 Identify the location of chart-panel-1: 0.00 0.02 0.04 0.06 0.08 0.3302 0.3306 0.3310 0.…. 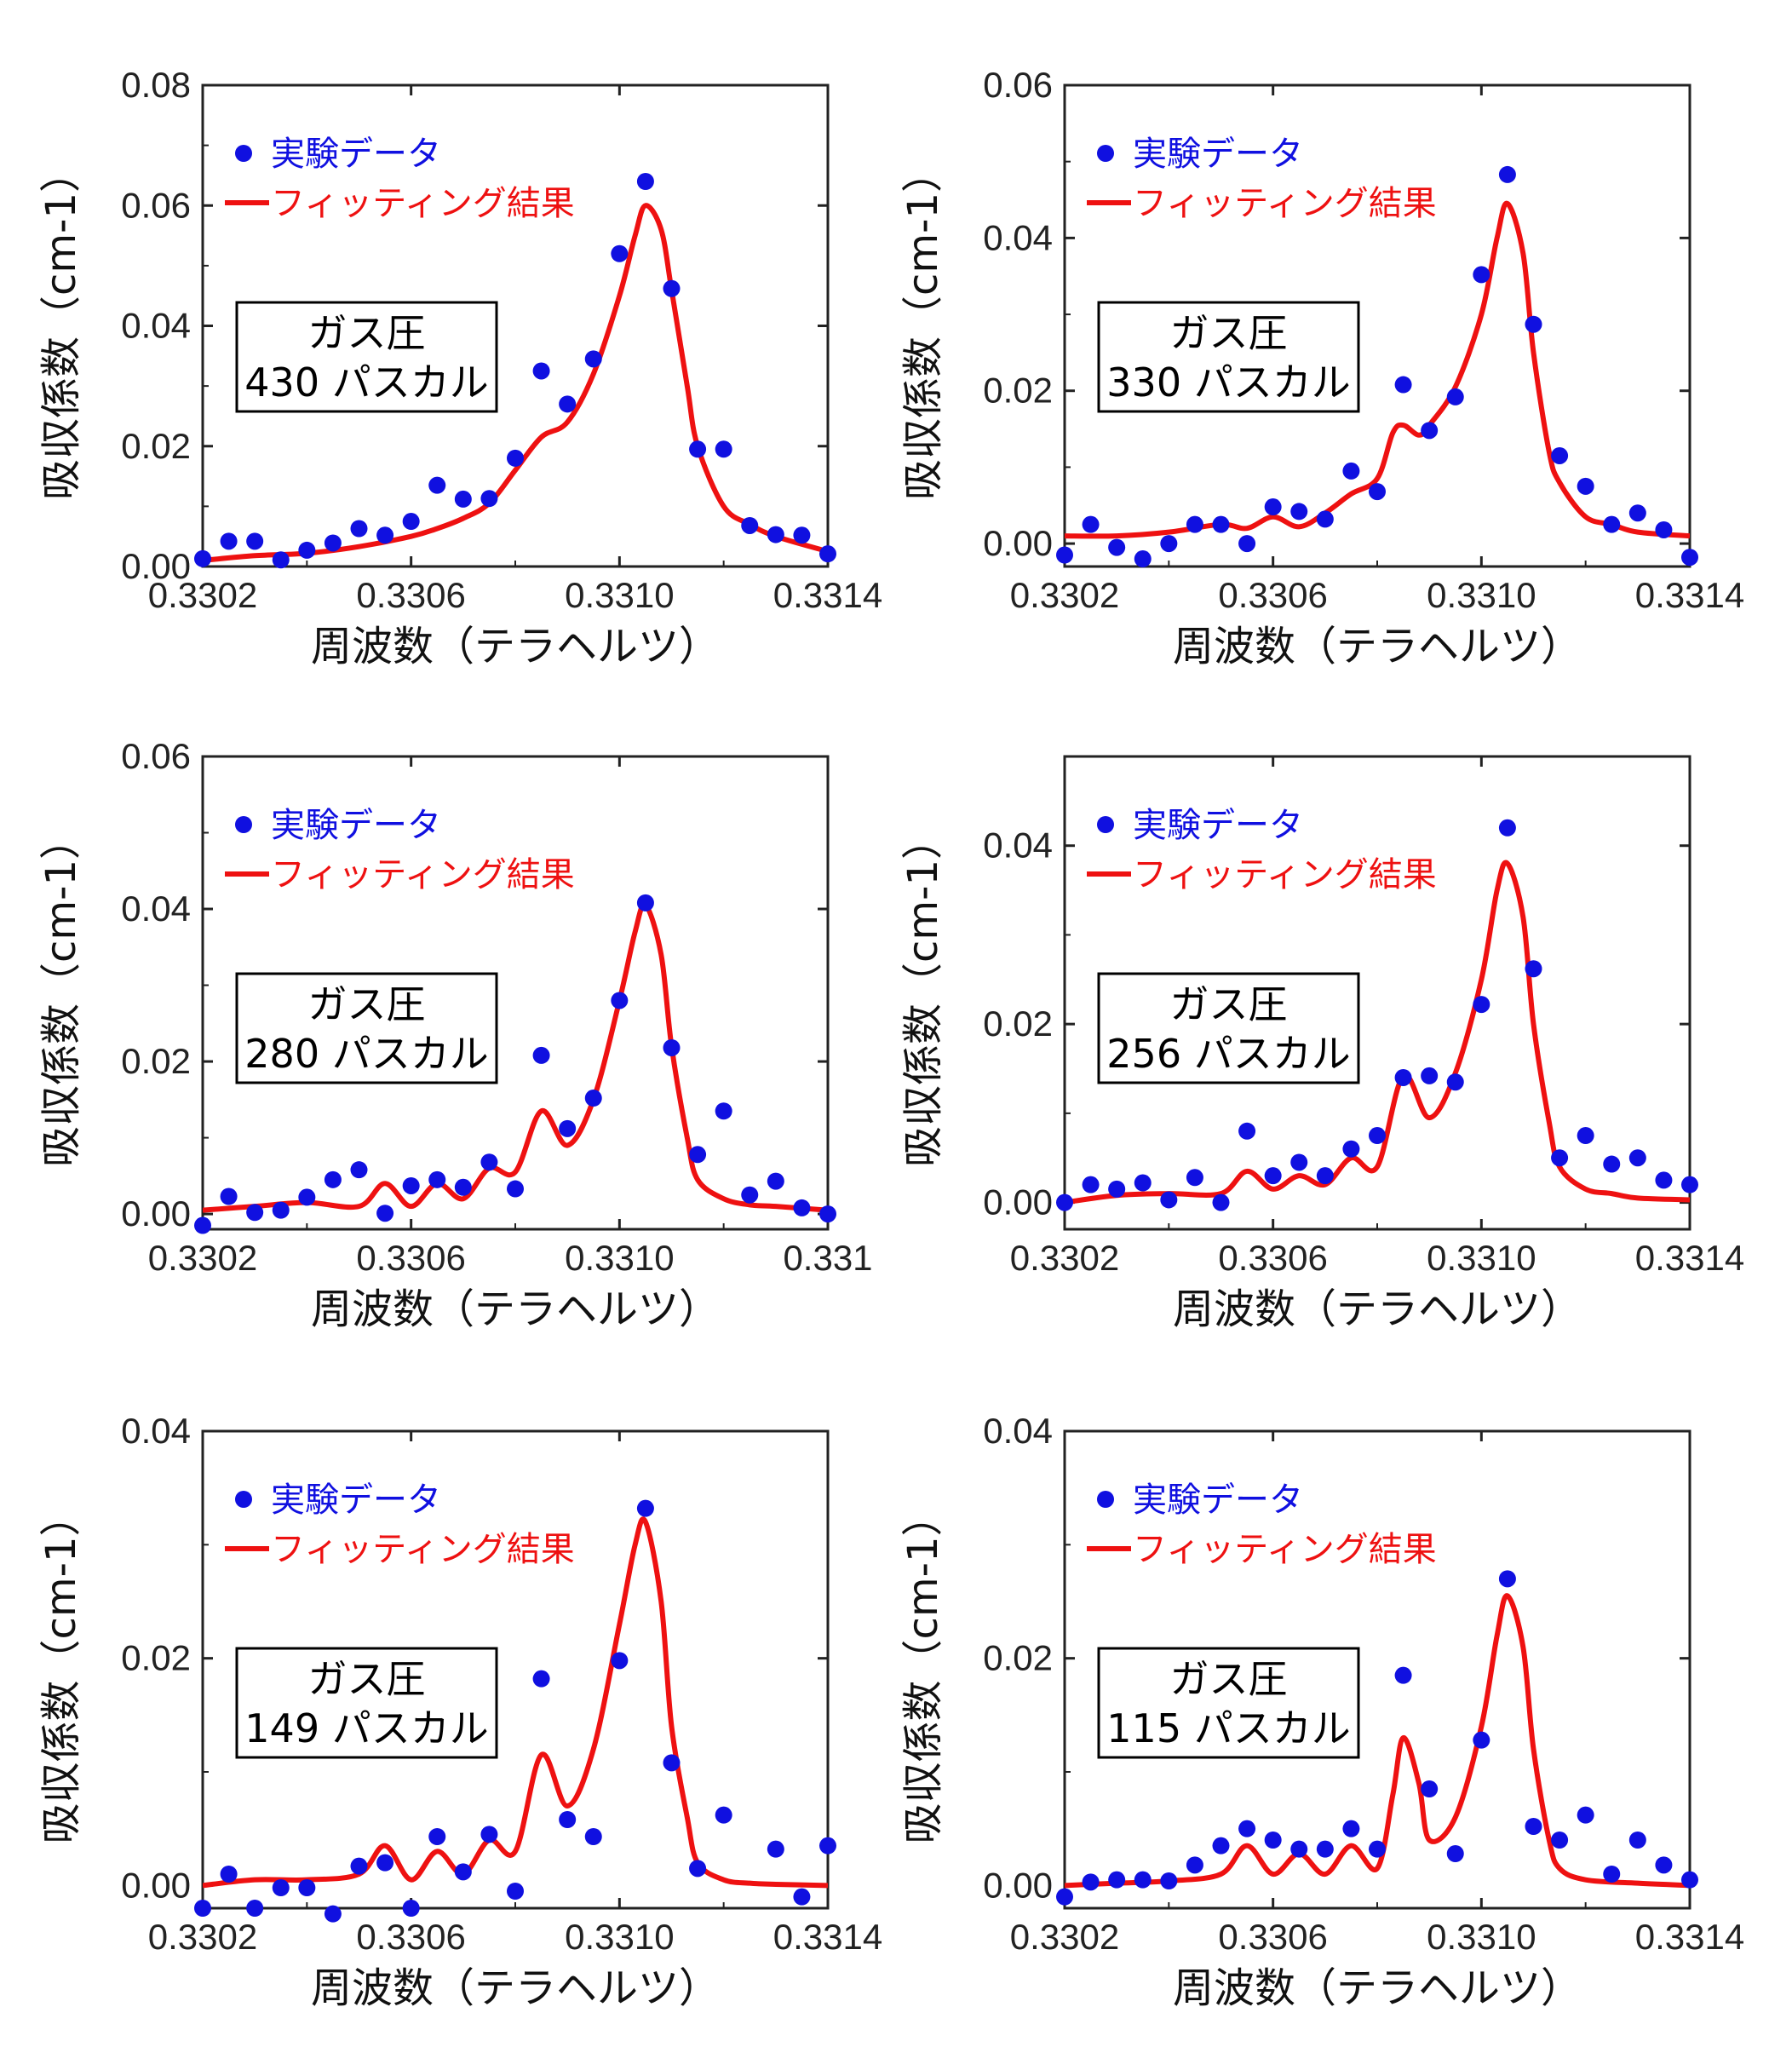
(459, 367).